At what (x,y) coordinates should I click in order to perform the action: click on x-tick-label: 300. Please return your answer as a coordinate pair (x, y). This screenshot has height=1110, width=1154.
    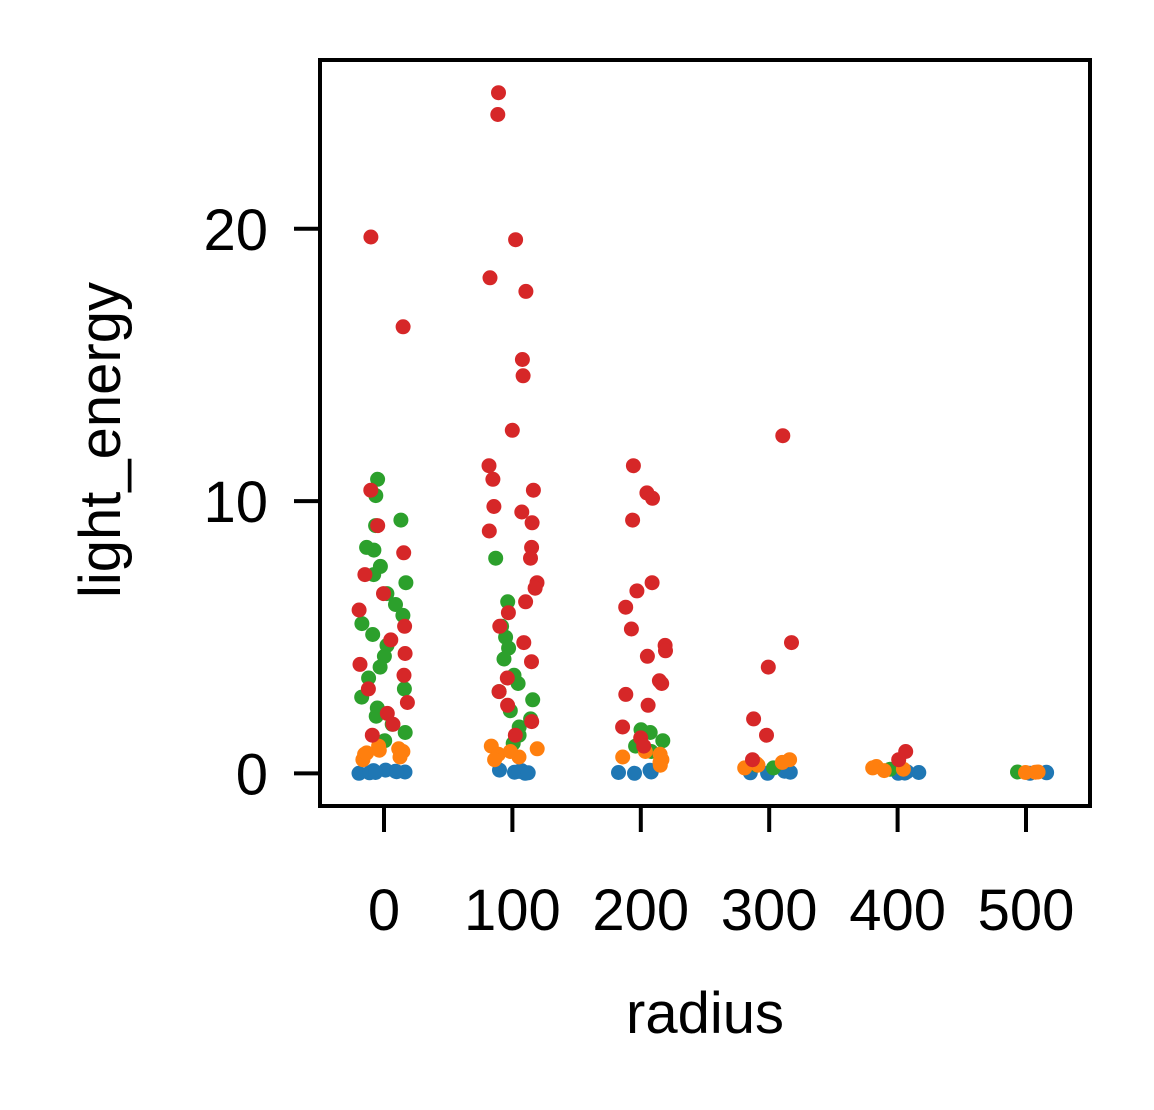
    Looking at the image, I should click on (769, 910).